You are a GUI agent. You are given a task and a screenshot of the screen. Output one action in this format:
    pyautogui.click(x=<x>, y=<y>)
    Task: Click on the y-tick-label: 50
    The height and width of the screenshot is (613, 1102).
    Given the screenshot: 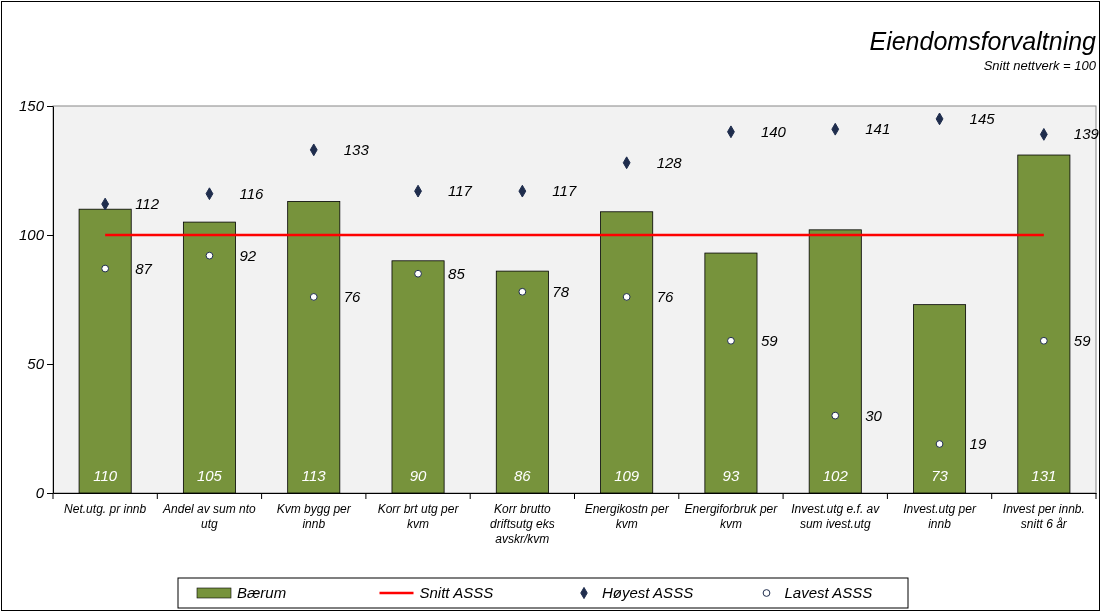 What is the action you would take?
    pyautogui.click(x=36, y=364)
    